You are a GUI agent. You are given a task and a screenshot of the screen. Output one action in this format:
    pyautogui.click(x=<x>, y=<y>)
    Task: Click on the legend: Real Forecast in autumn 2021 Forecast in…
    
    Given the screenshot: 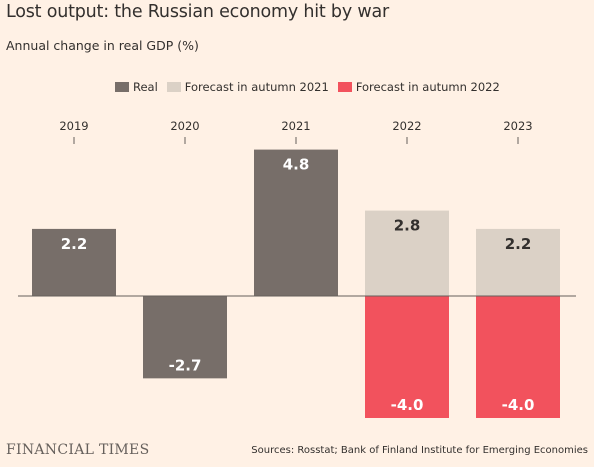 What is the action you would take?
    pyautogui.click(x=312, y=87)
    